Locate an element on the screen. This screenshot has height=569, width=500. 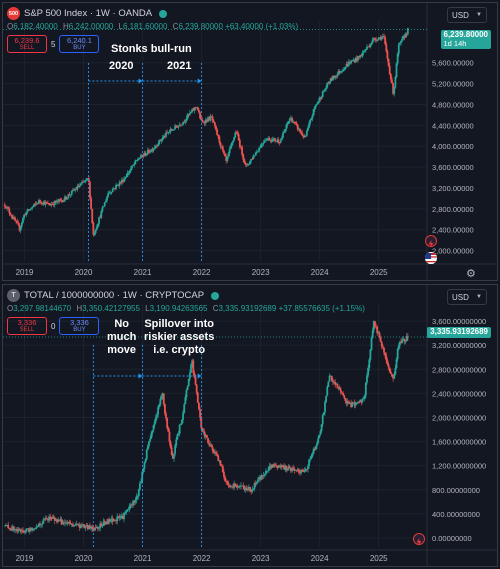
y-tick-label: 4,000.00000 is located at coordinates (453, 146).